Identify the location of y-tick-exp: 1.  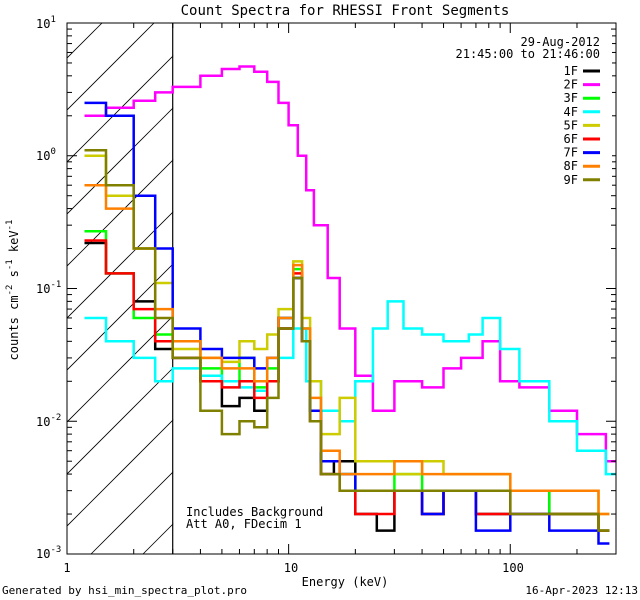
(52, 20).